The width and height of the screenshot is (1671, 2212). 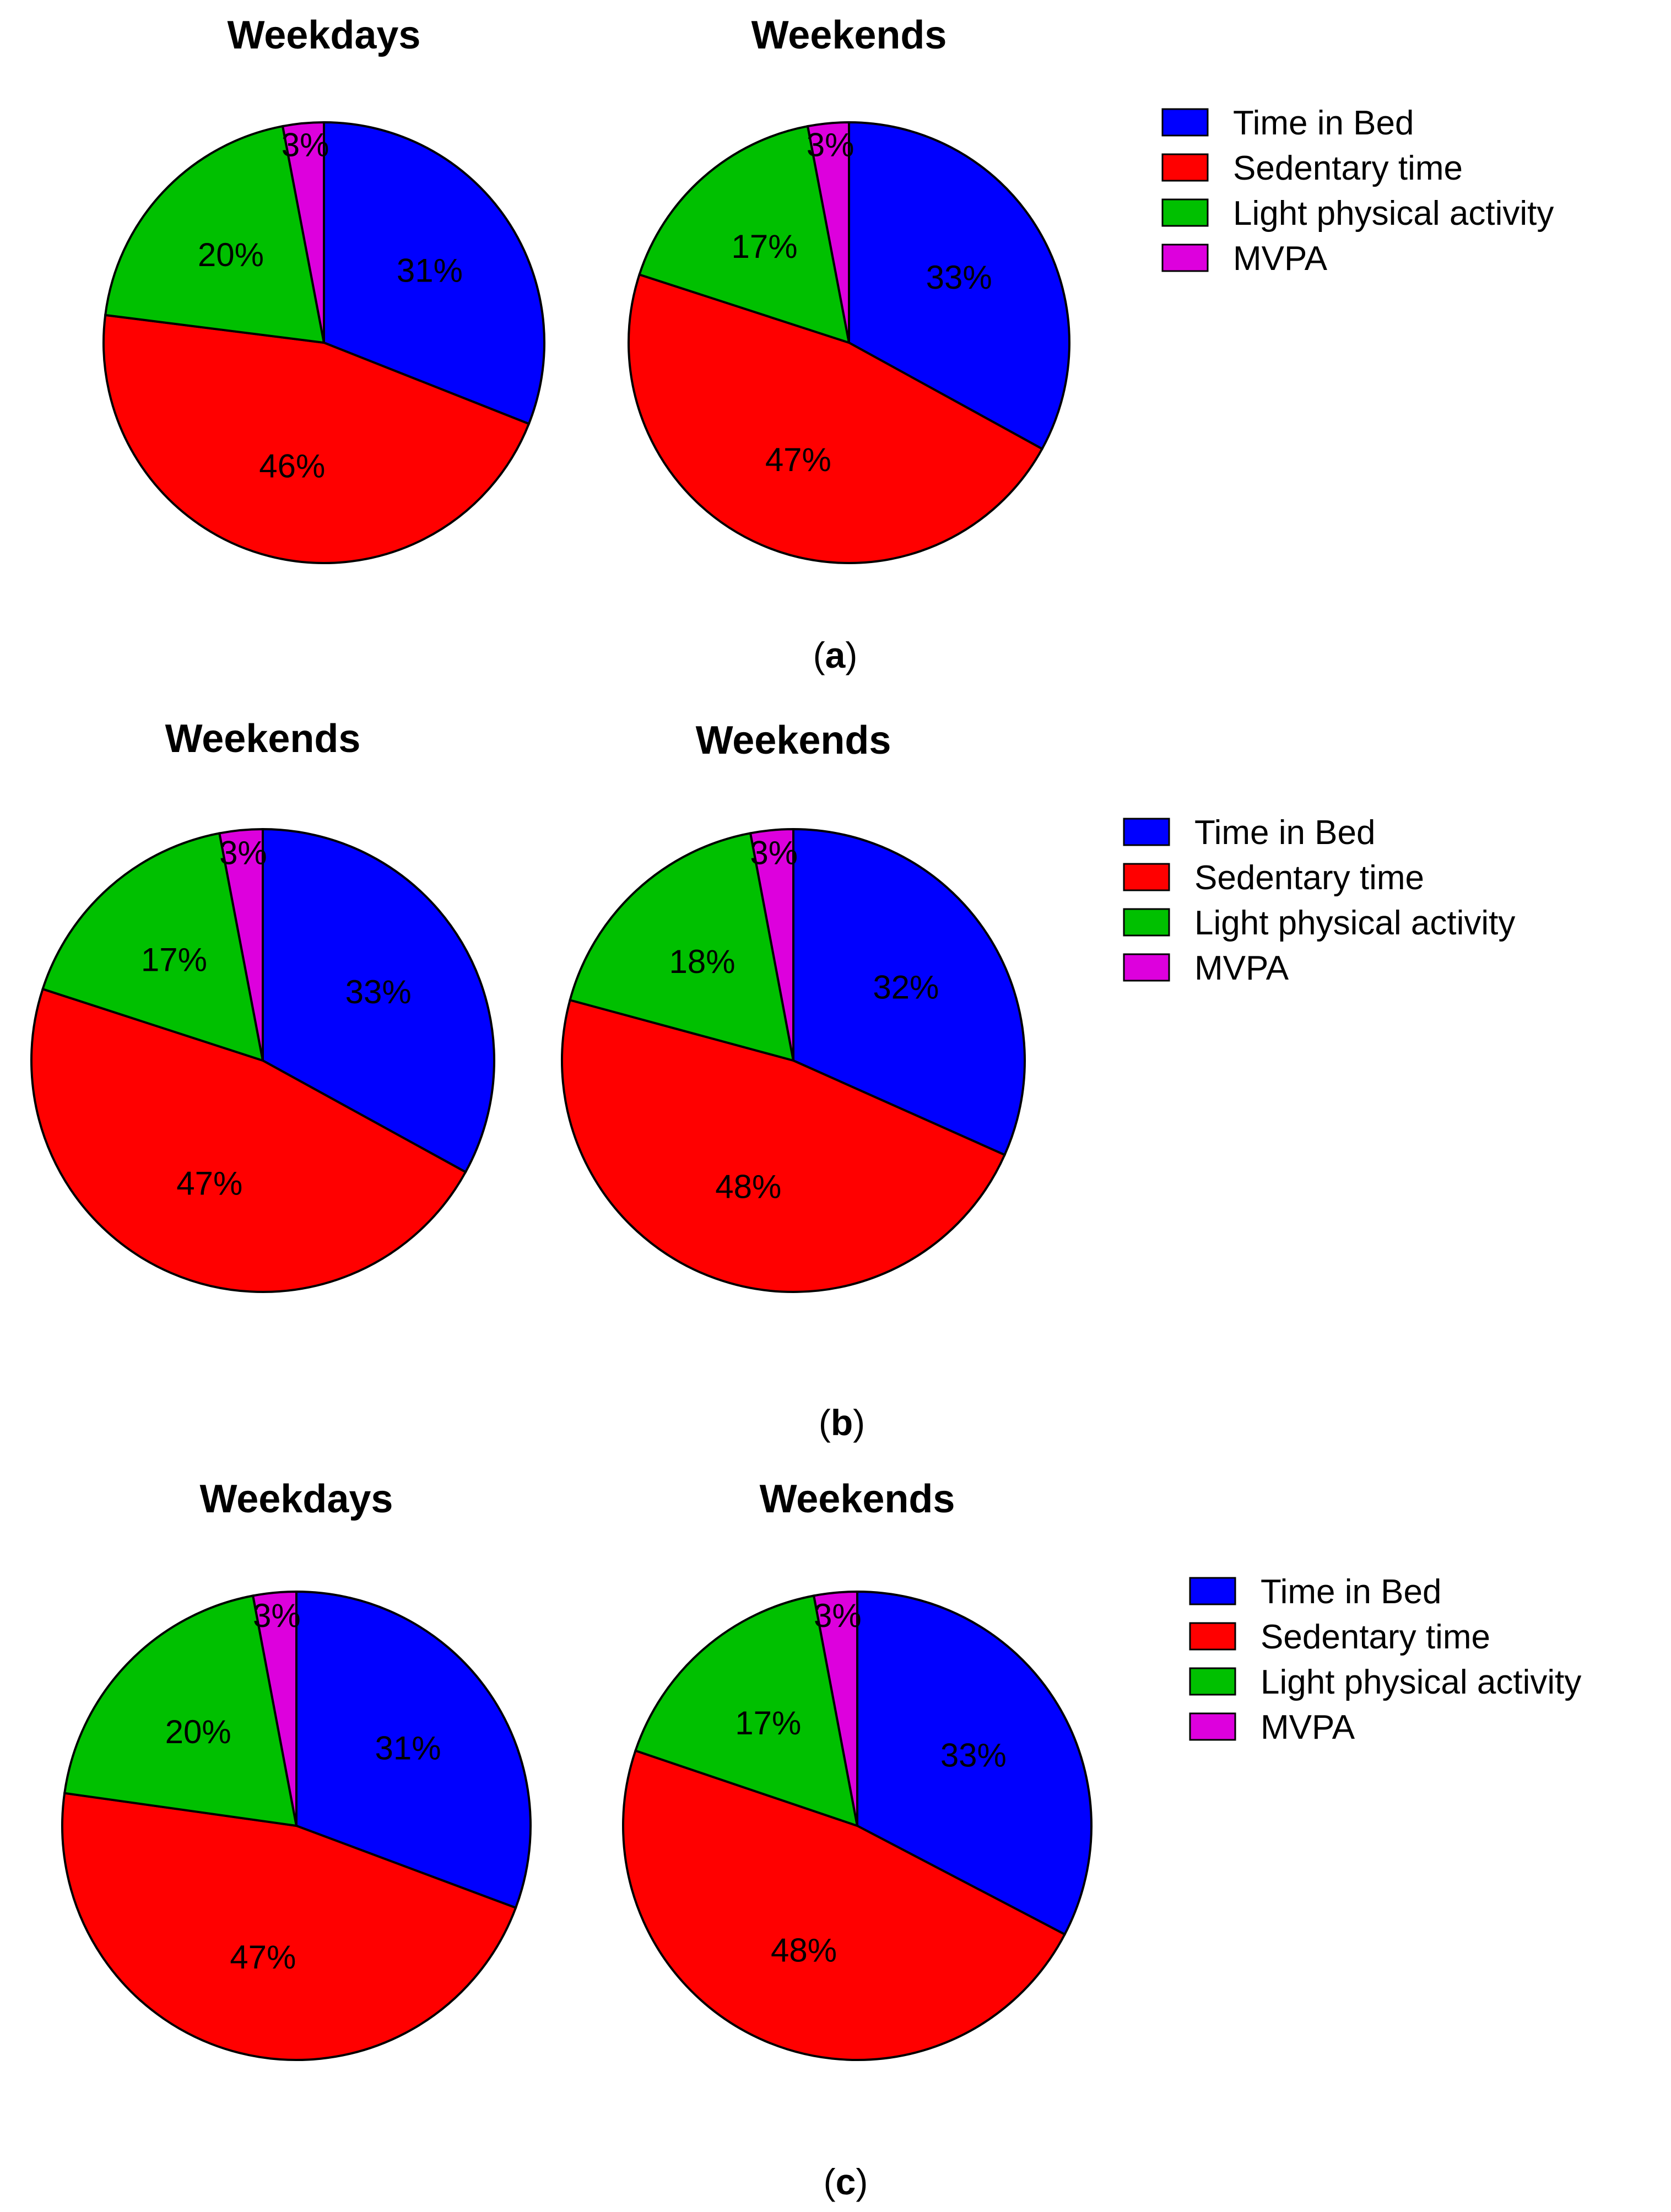 I want to click on slice-label-time-in-bed: 31%, so click(x=408, y=1748).